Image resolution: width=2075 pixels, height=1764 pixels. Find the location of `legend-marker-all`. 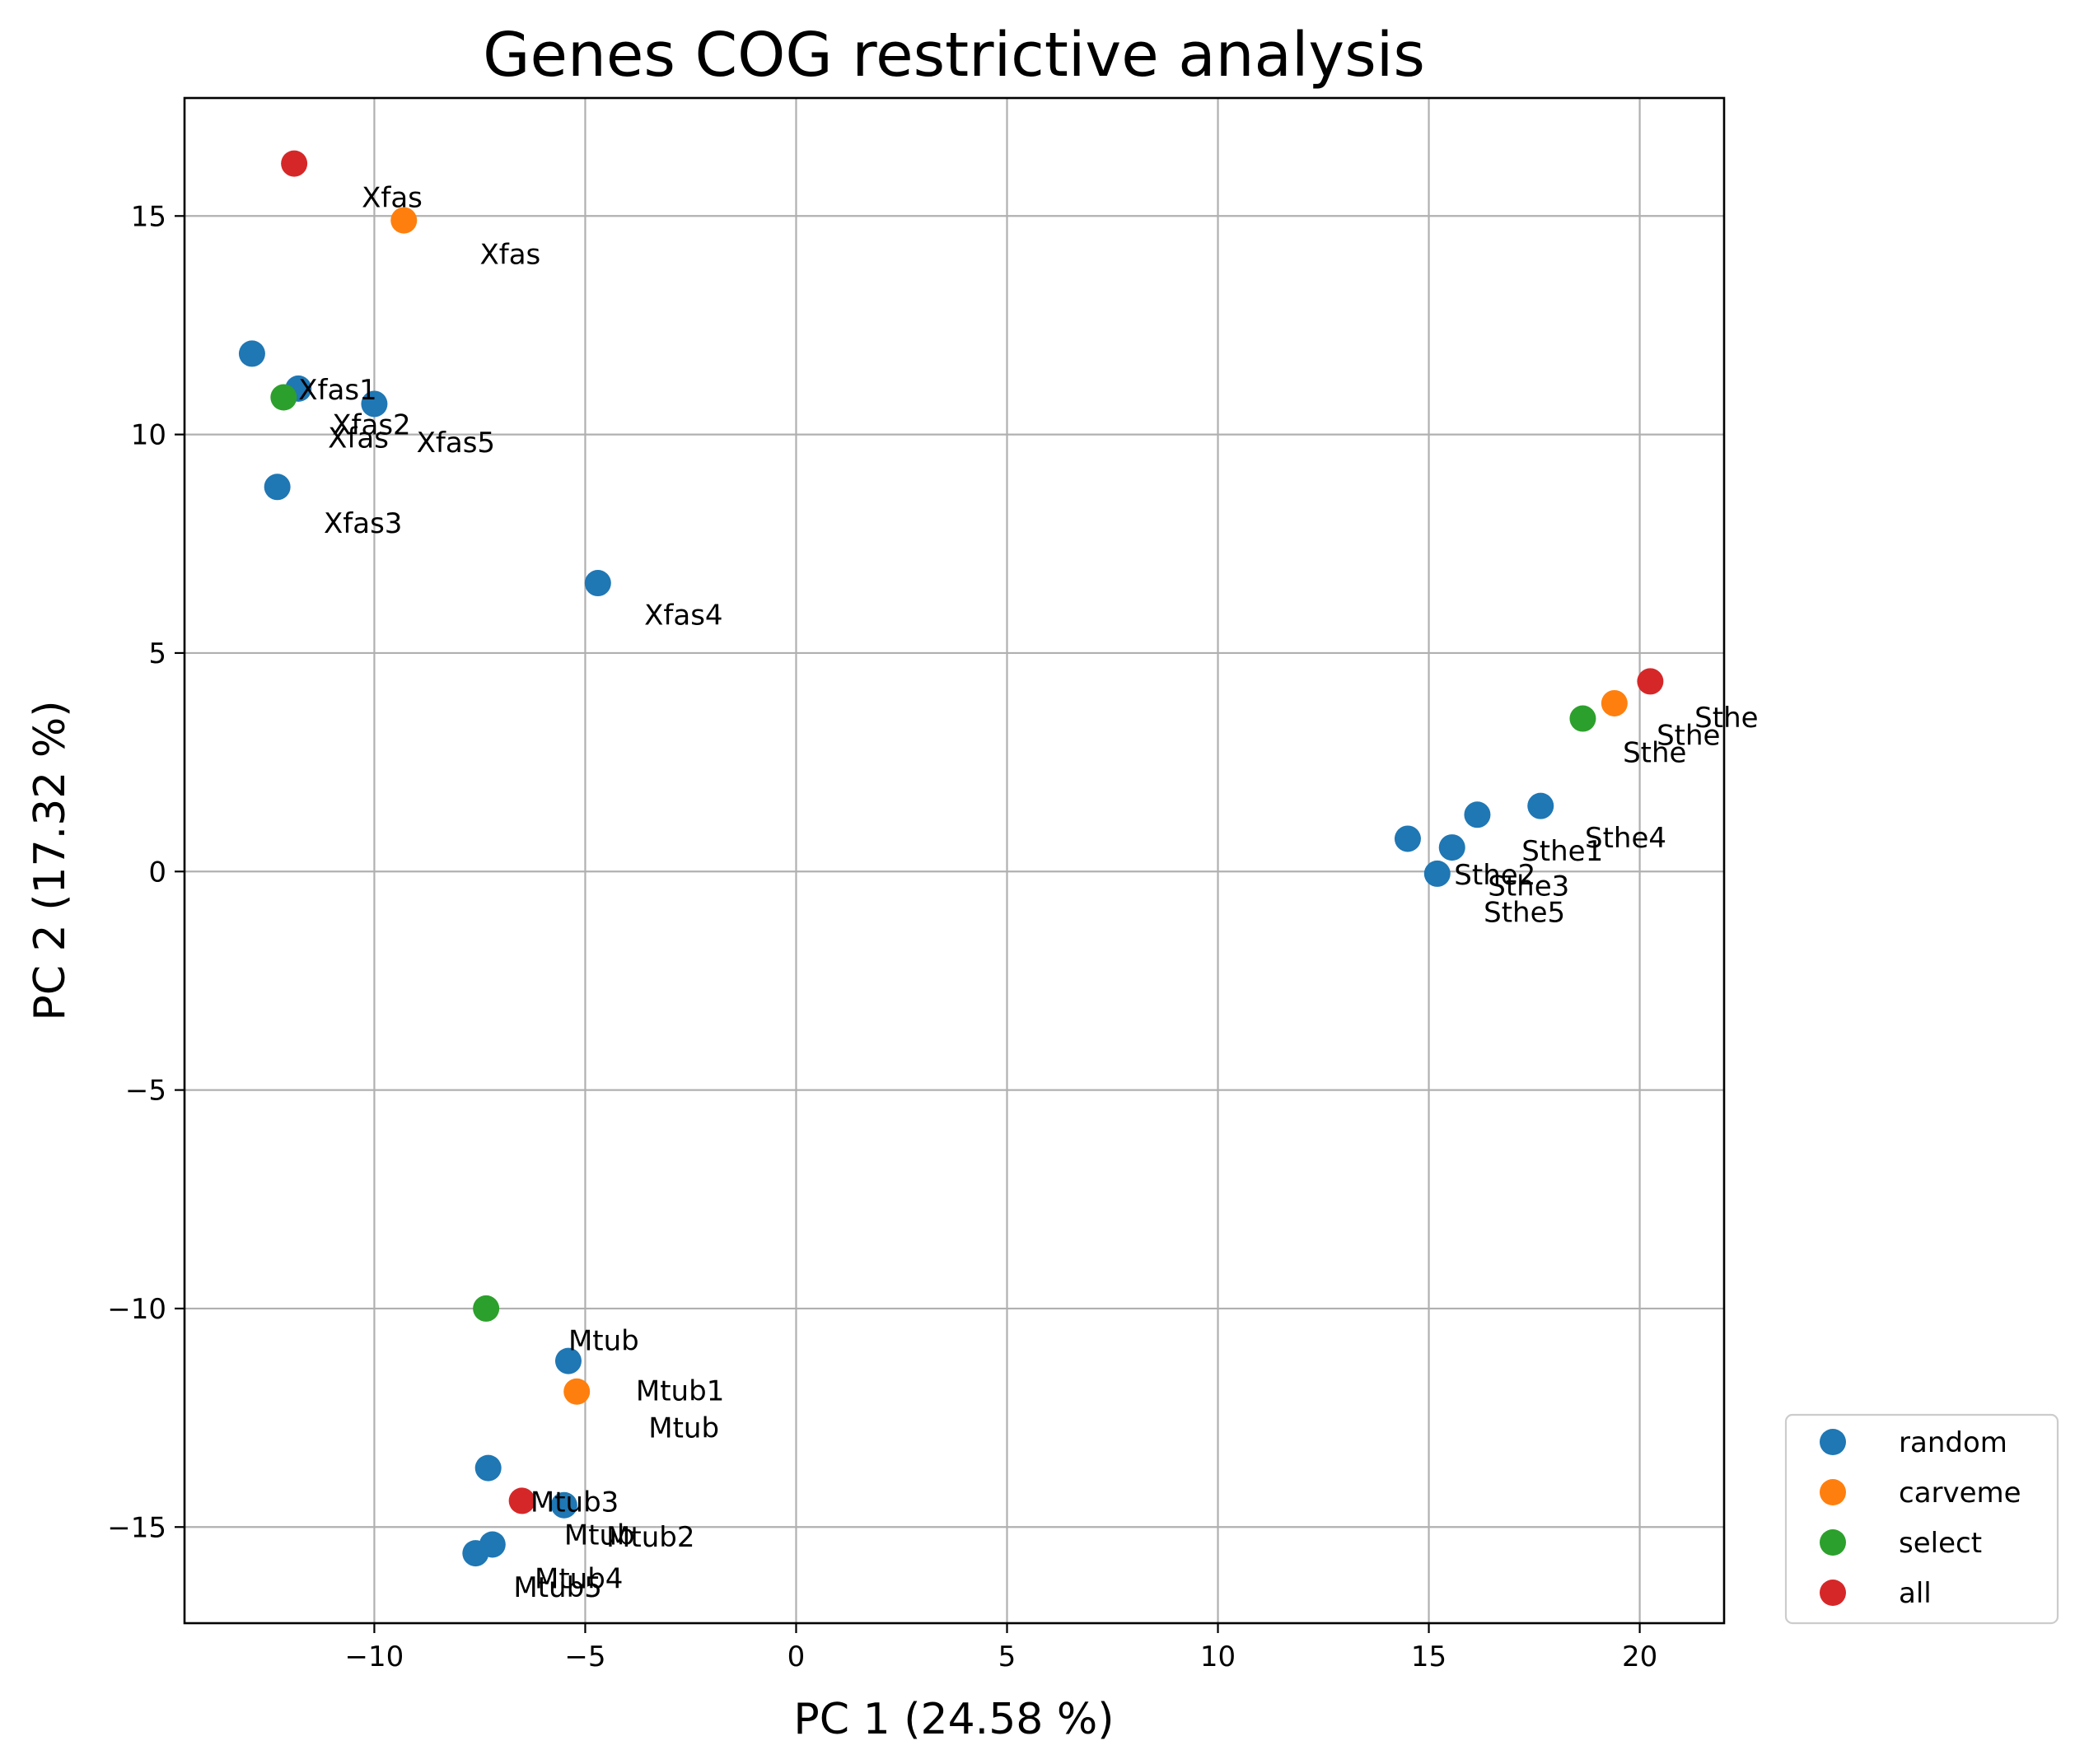

legend-marker-all is located at coordinates (1833, 1593).